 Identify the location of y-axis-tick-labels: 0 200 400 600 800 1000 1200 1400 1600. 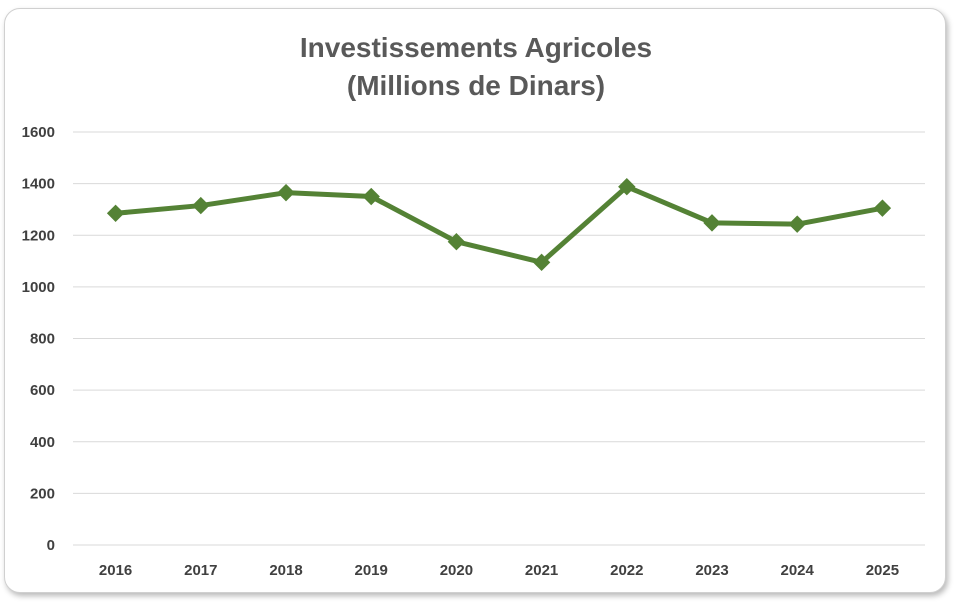
(38, 339).